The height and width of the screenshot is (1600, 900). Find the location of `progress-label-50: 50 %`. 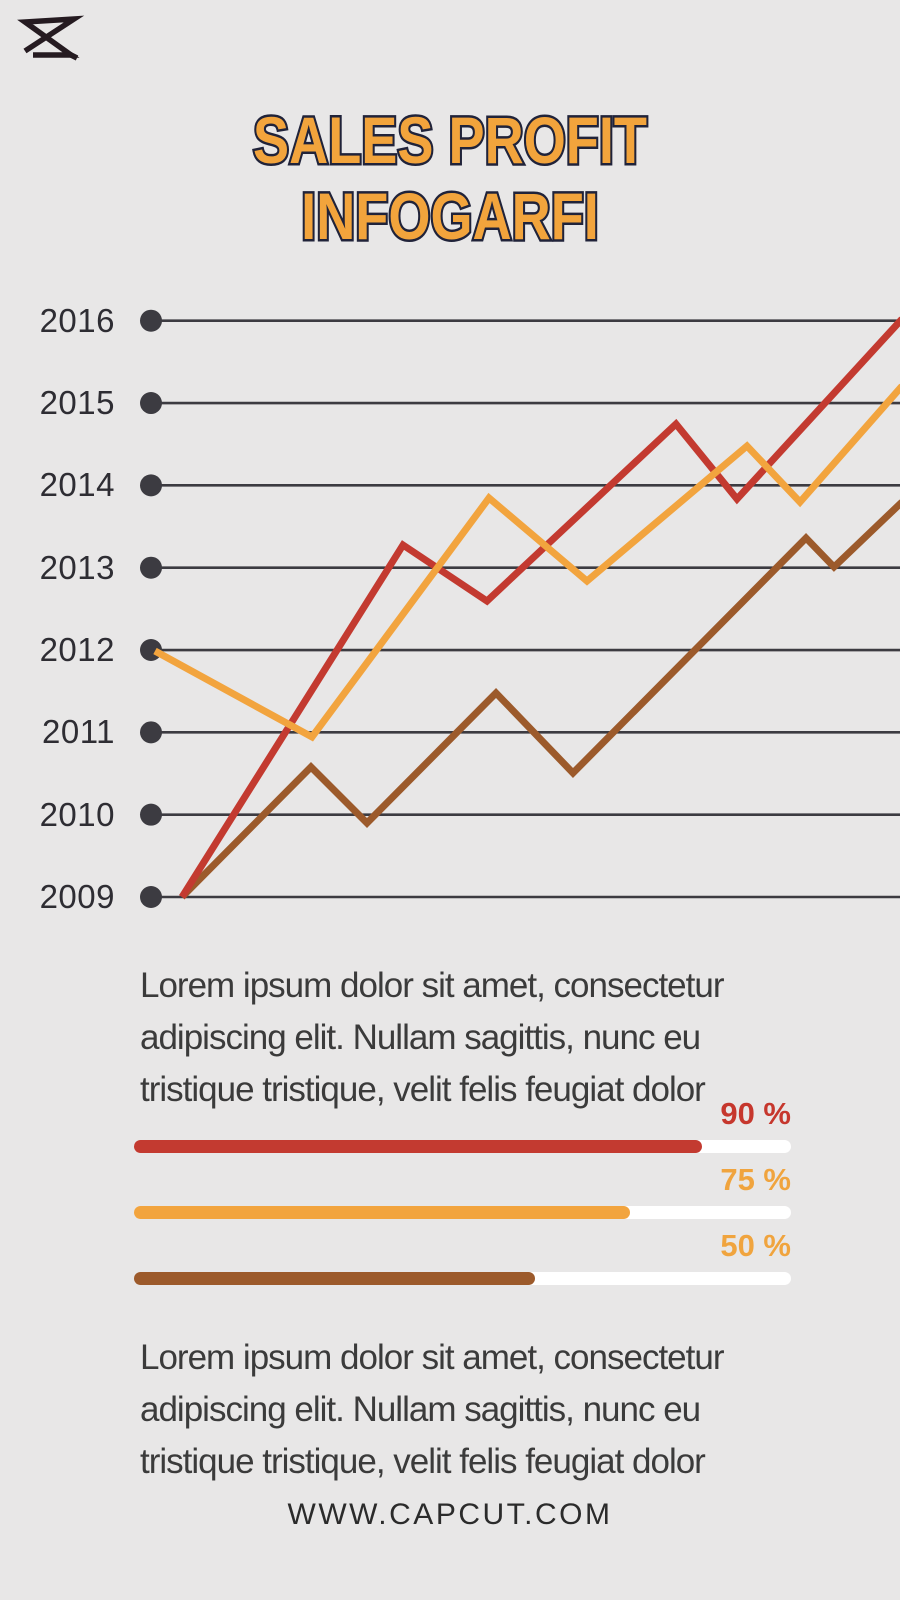

progress-label-50: 50 % is located at coordinates (755, 1245).